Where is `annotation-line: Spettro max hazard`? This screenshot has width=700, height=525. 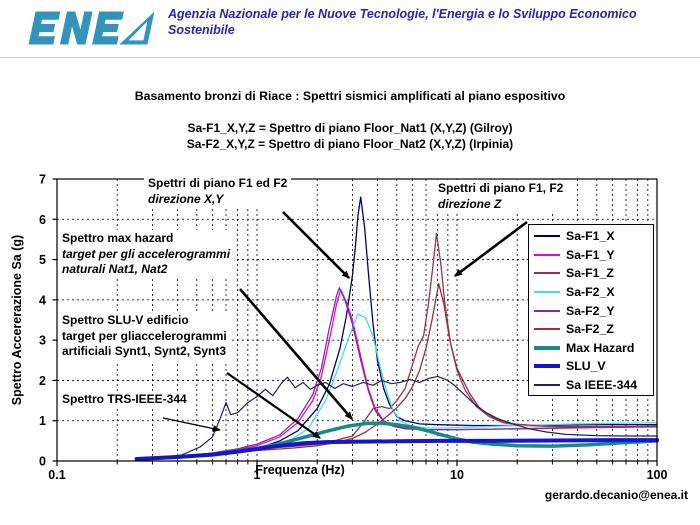 annotation-line: Spettro max hazard is located at coordinates (118, 238).